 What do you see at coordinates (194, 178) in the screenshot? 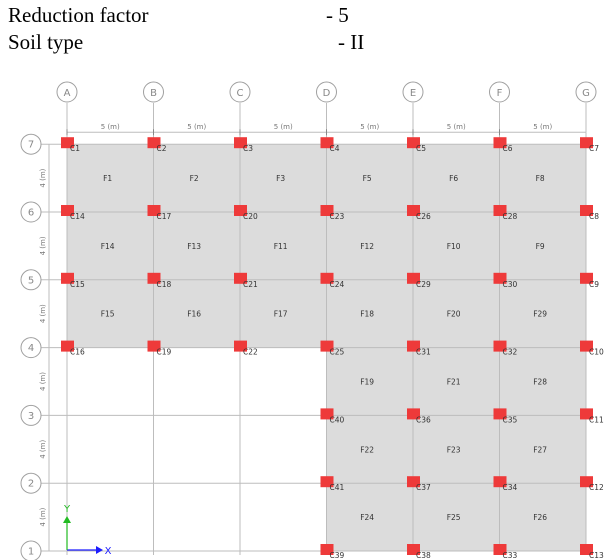
I see `panel-label: F2` at bounding box center [194, 178].